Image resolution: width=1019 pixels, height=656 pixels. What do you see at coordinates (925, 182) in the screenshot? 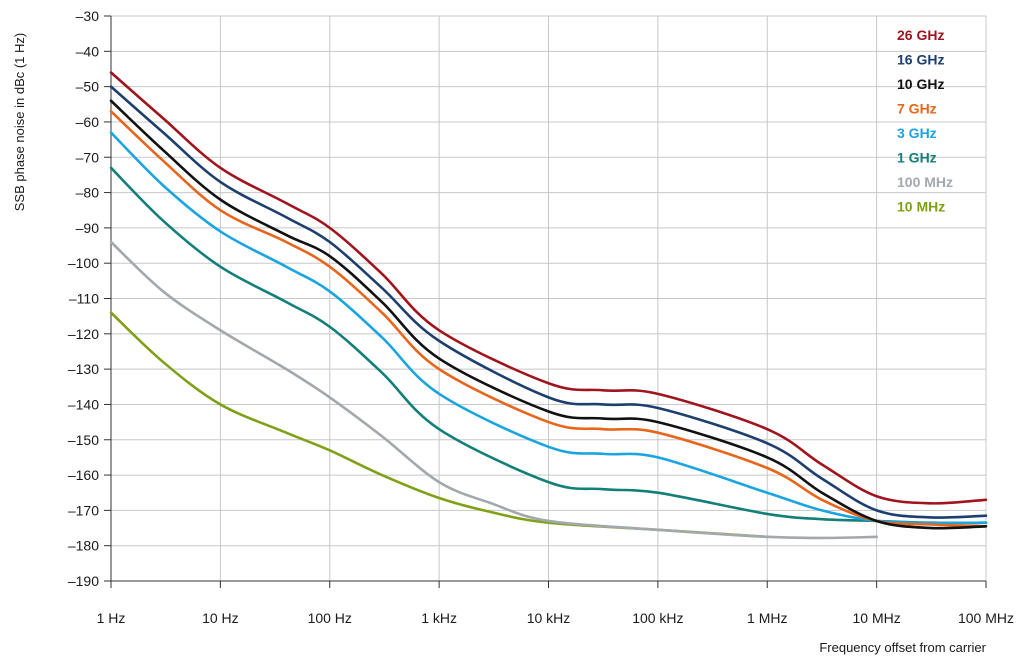
I see `legend-item: 100 MHz` at bounding box center [925, 182].